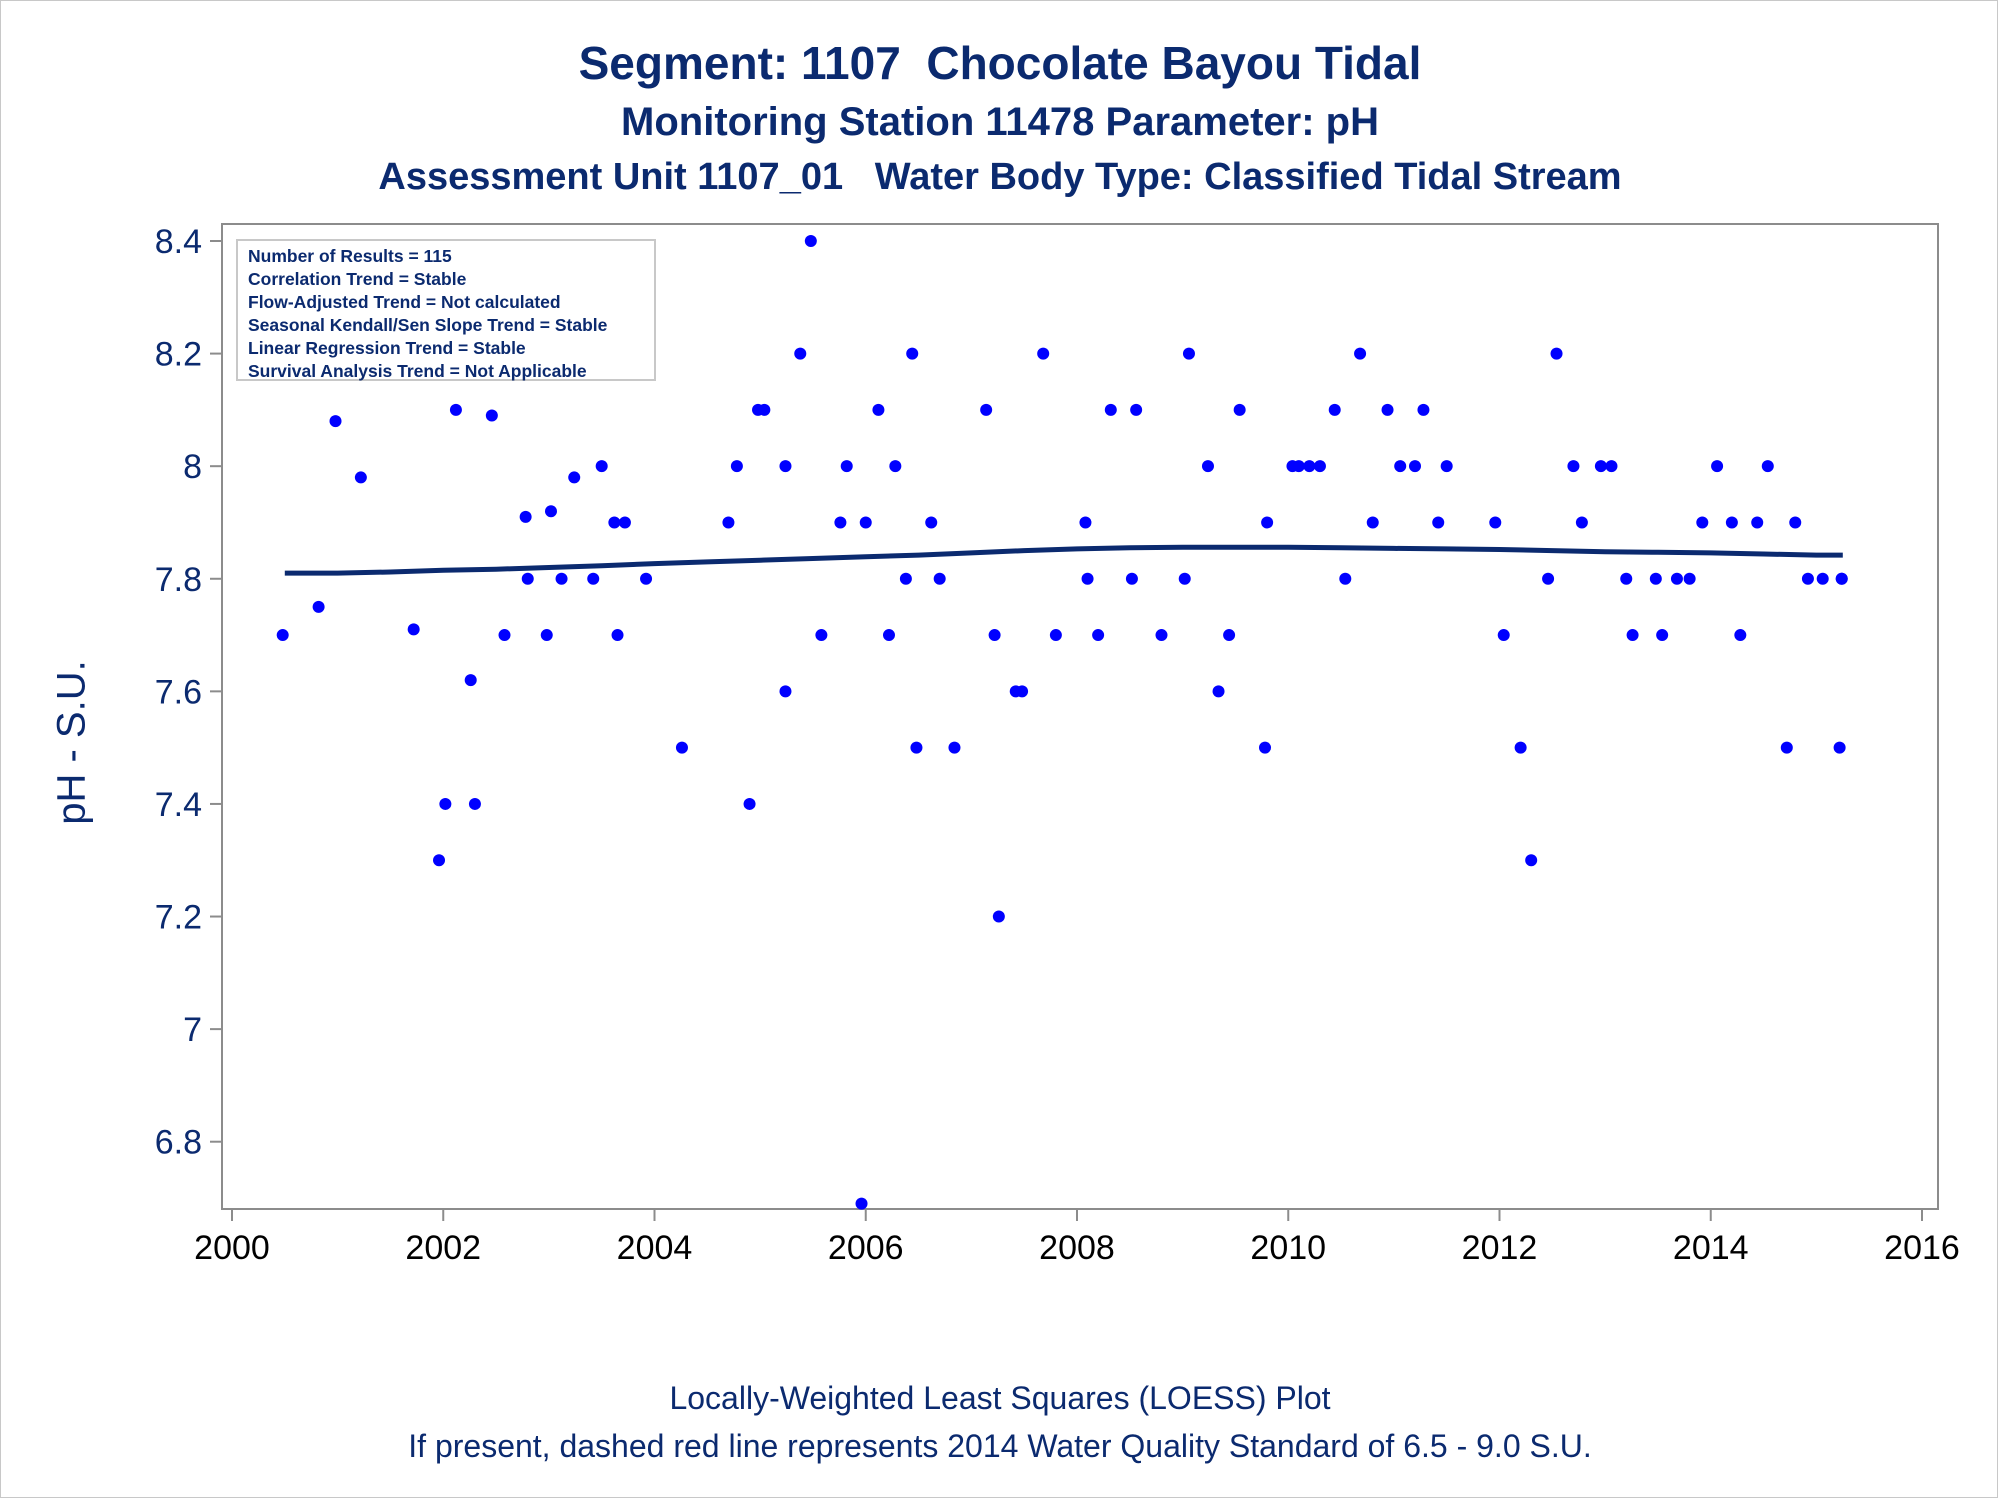 Image resolution: width=2000 pixels, height=1500 pixels. Describe the element at coordinates (1077, 1238) in the screenshot. I see `x-axis: 2000 2002 2004 2006 2008 2010 2012 2014 2016` at that location.